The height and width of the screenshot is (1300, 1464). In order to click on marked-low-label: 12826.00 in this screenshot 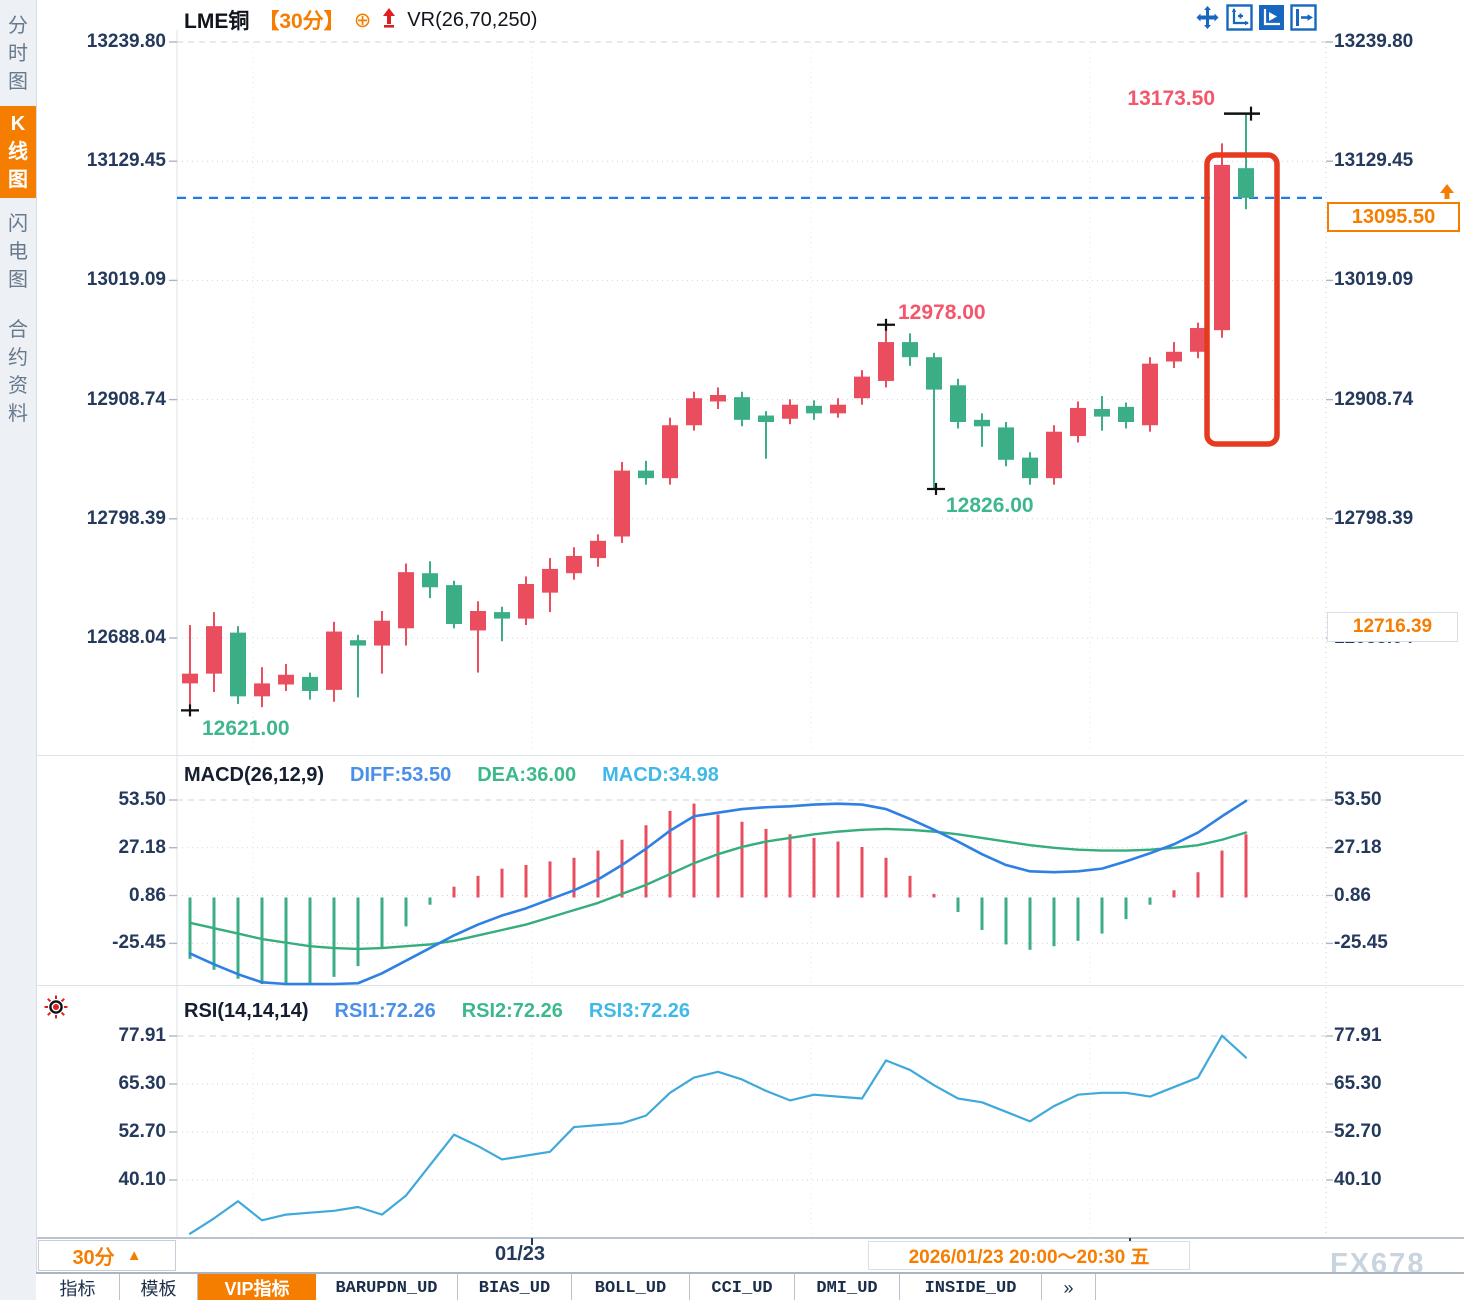, I will do `click(990, 505)`.